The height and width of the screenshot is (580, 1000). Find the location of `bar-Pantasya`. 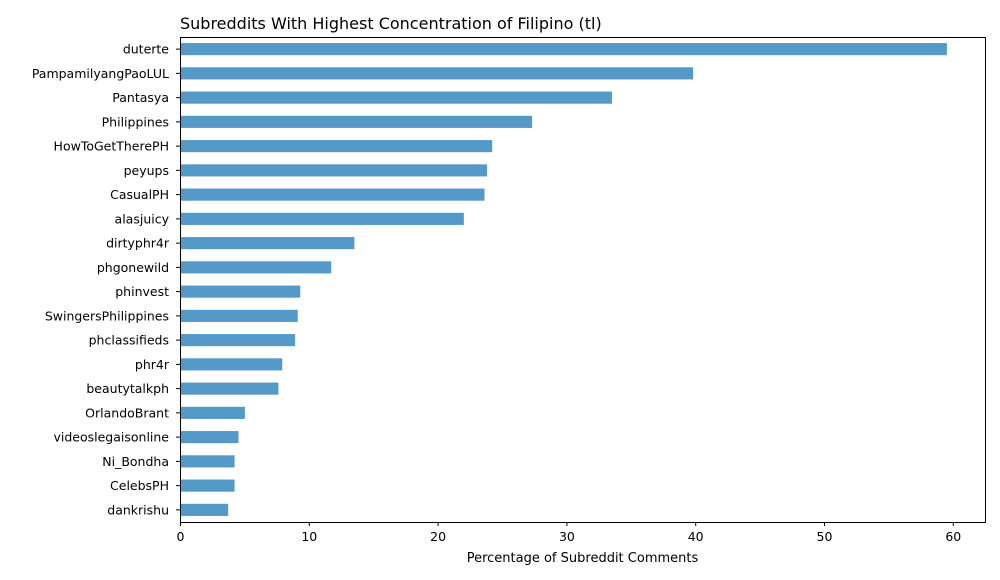

bar-Pantasya is located at coordinates (396, 97).